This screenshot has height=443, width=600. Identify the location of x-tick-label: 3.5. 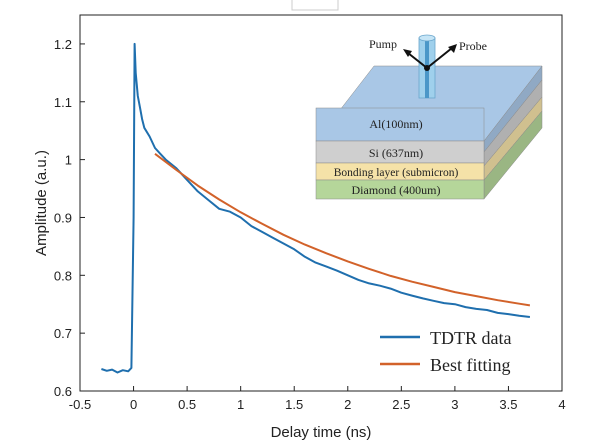
(508, 404).